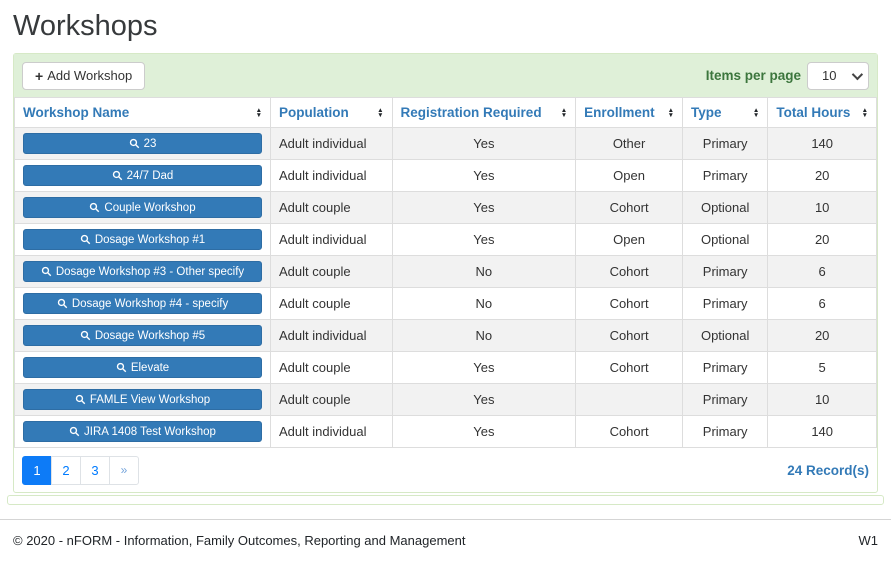  Describe the element at coordinates (66, 470) in the screenshot. I see `page-button-2: 2` at that location.